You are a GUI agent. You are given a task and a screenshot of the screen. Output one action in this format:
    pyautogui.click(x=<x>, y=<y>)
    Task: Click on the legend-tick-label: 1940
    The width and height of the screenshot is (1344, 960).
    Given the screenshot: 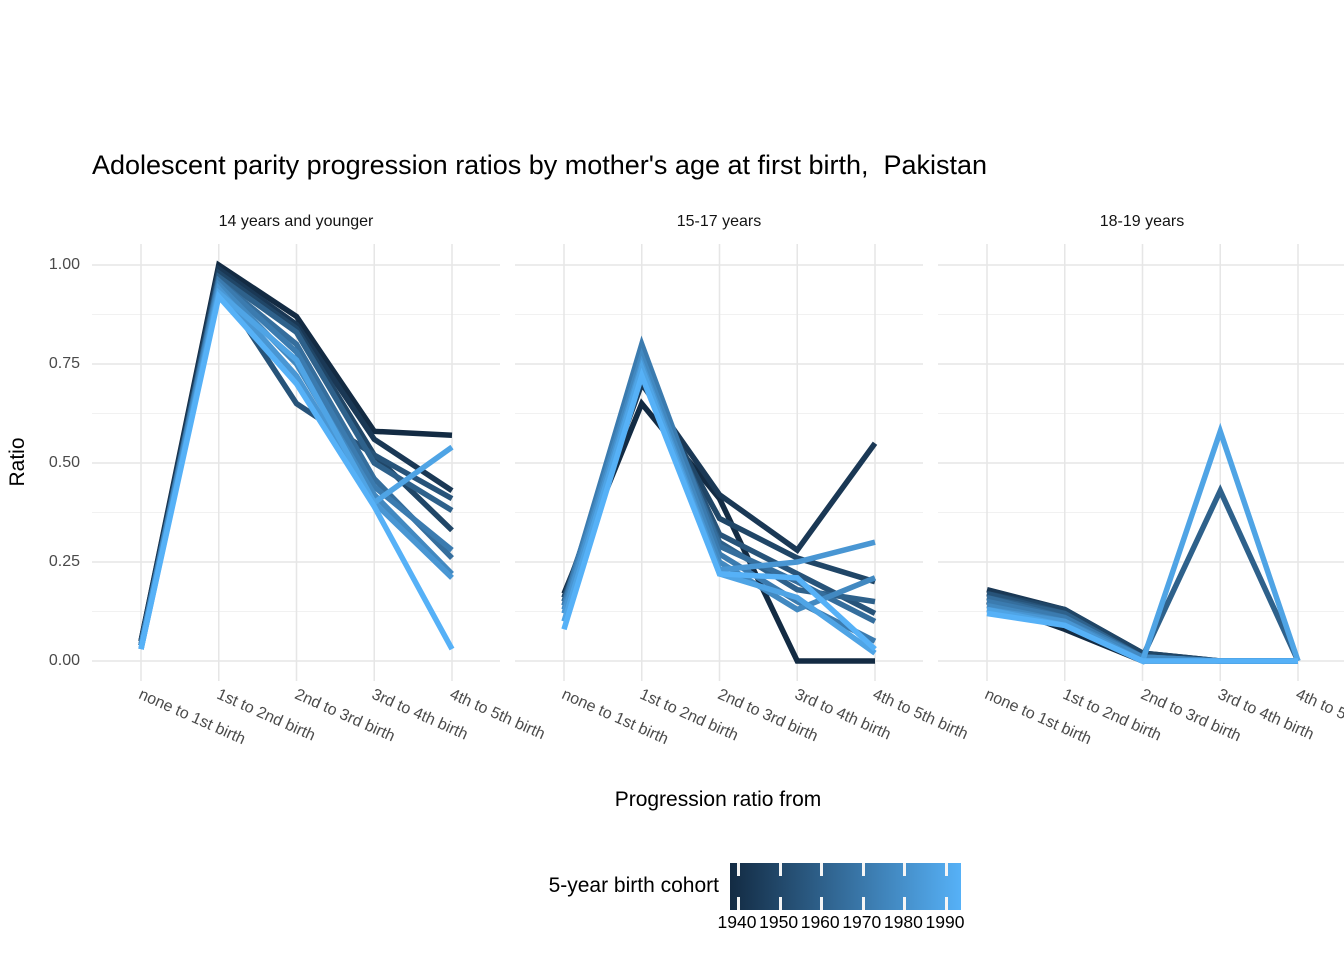 What is the action you would take?
    pyautogui.click(x=737, y=922)
    